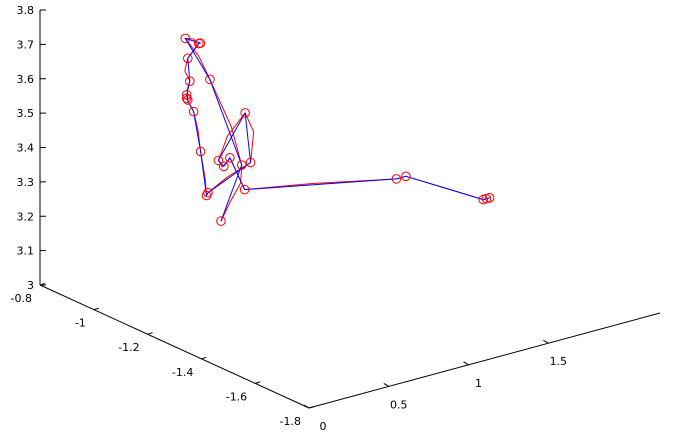 This screenshot has height=437, width=675. I want to click on z-tick-label: 3.8, so click(26, 10).